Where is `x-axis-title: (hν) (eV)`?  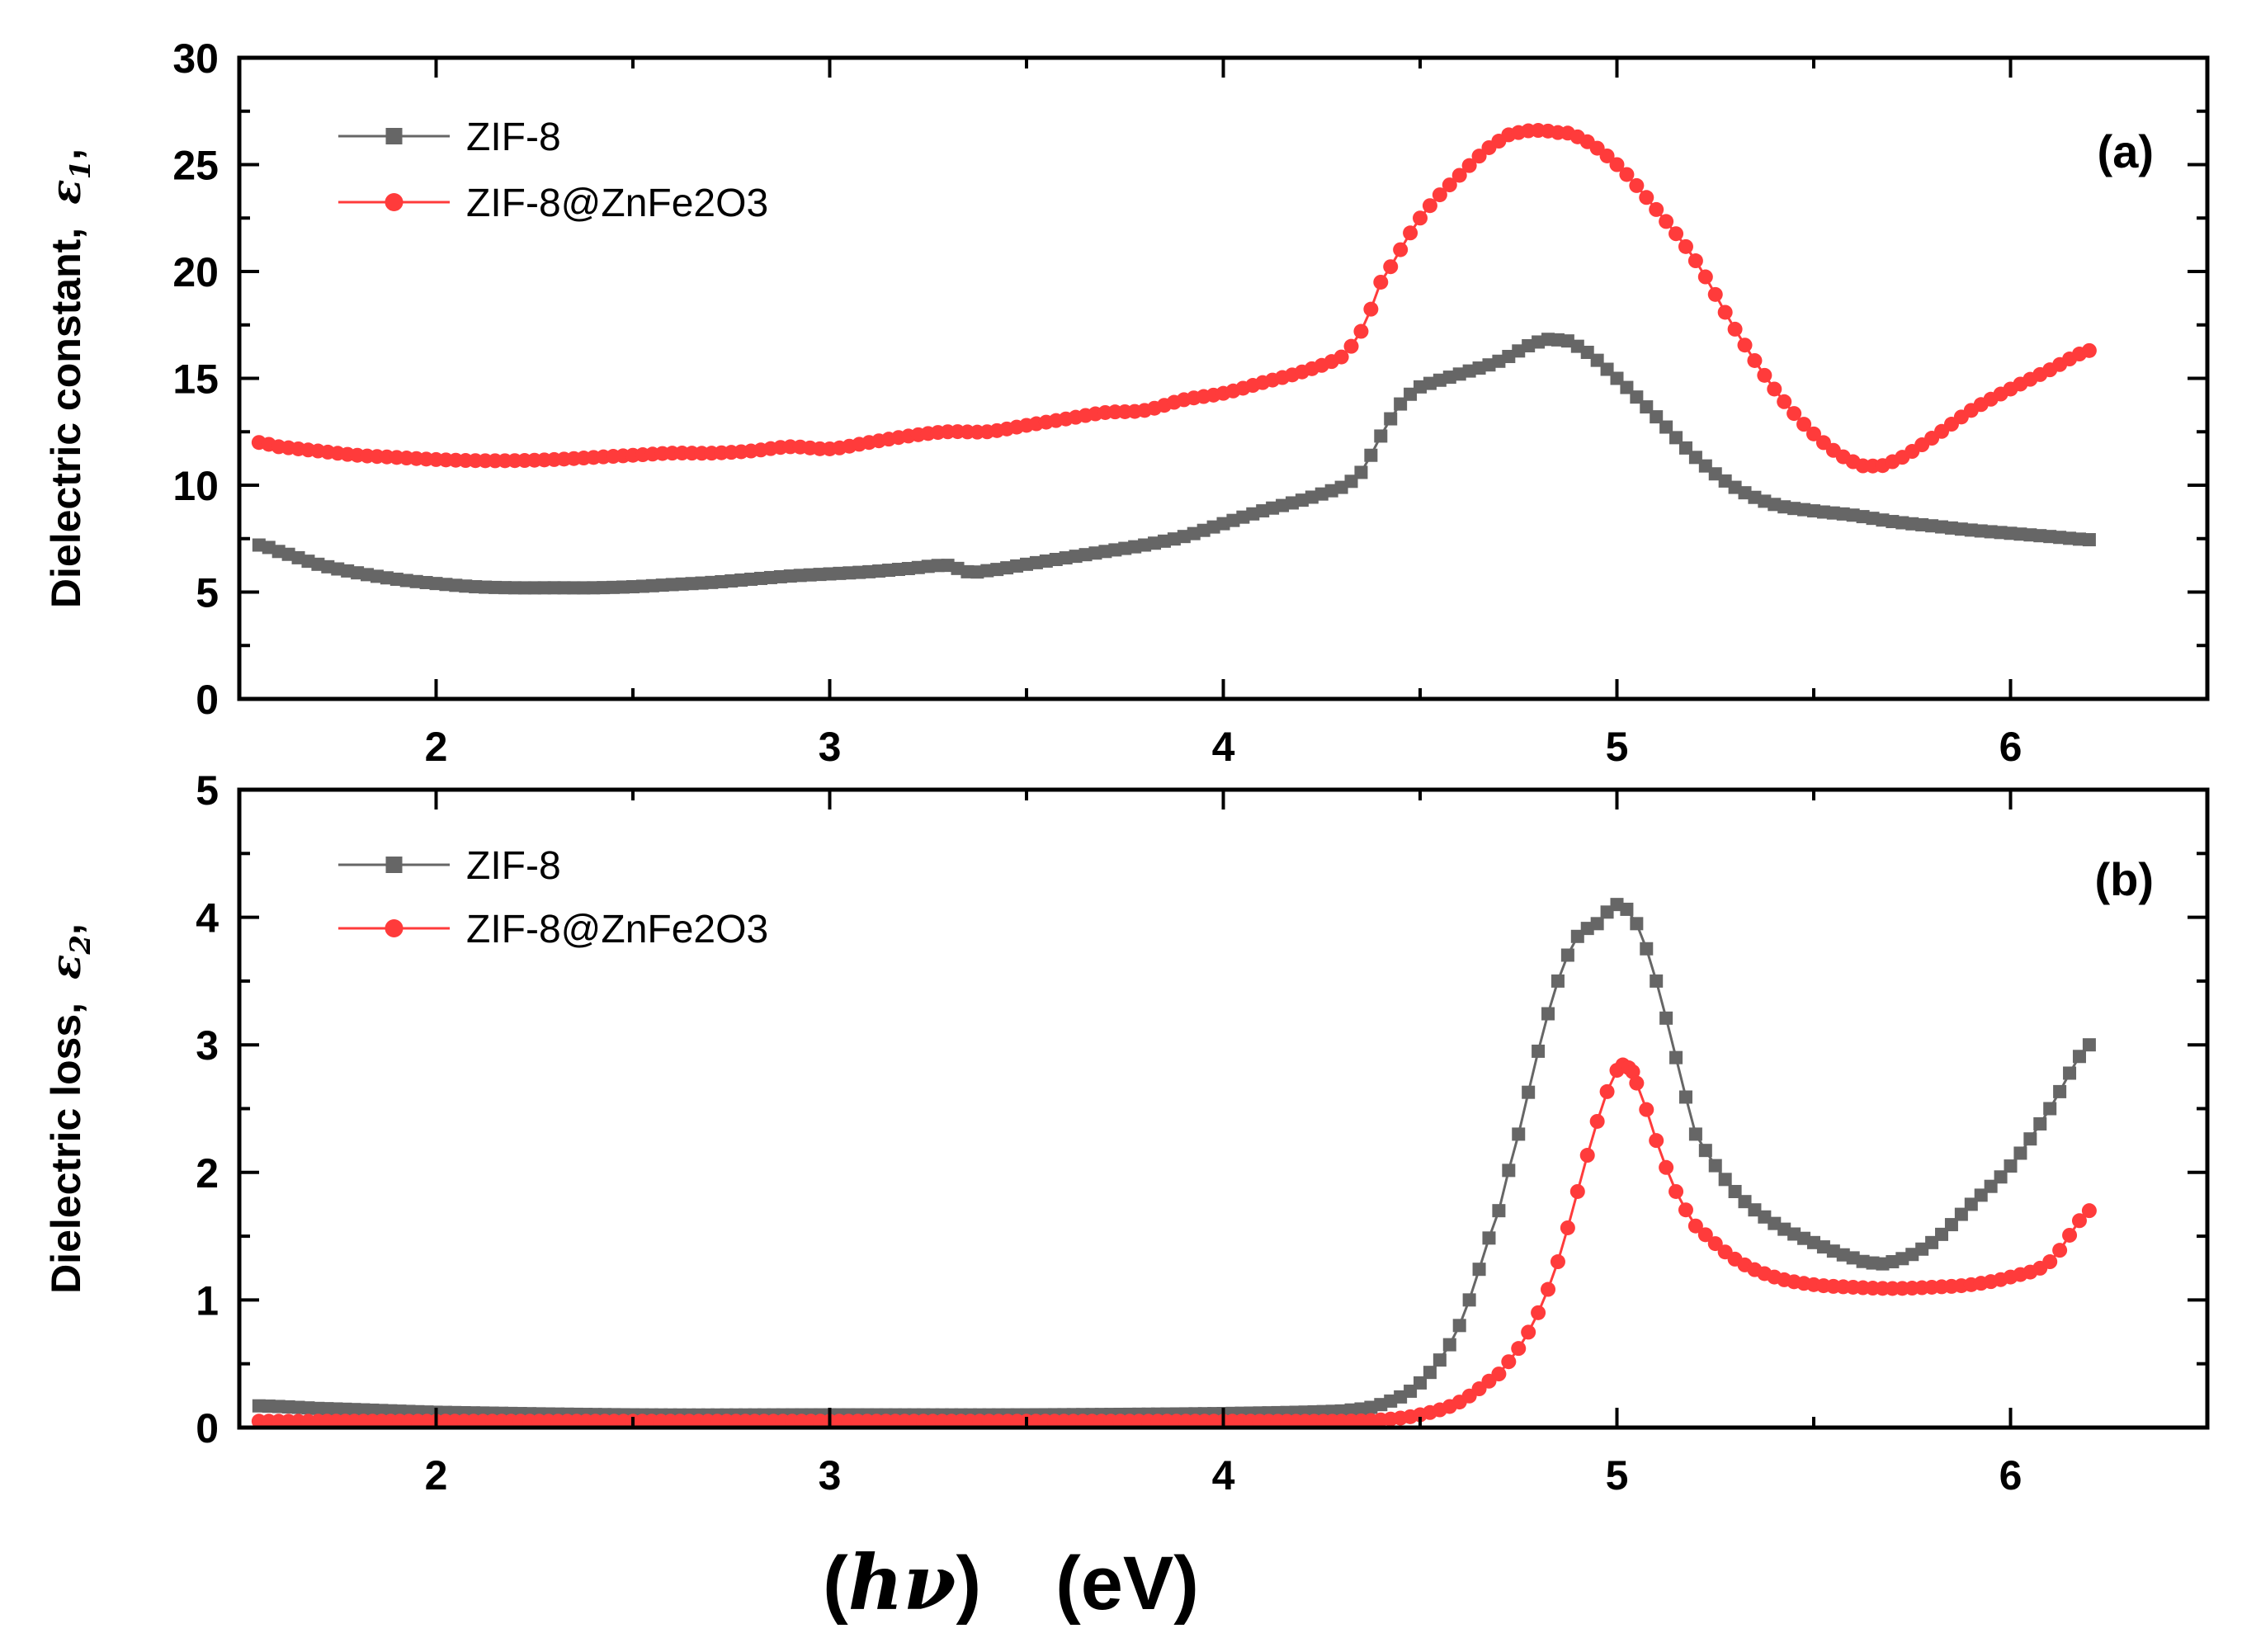
x-axis-title: (hν) (eV) is located at coordinates (1011, 1583).